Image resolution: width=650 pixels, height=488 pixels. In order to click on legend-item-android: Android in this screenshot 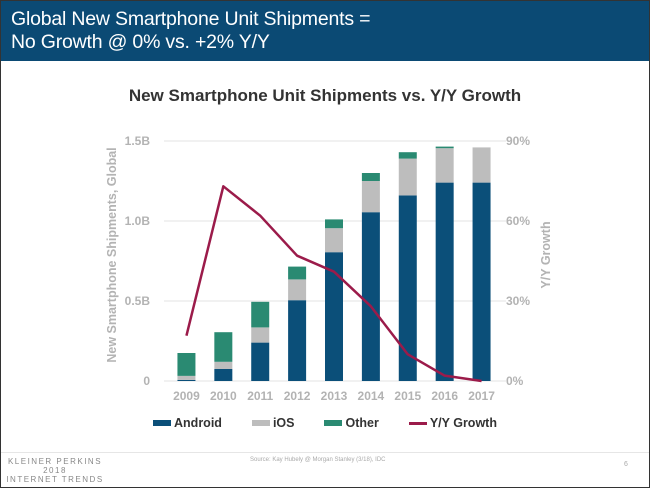, I will do `click(187, 423)`.